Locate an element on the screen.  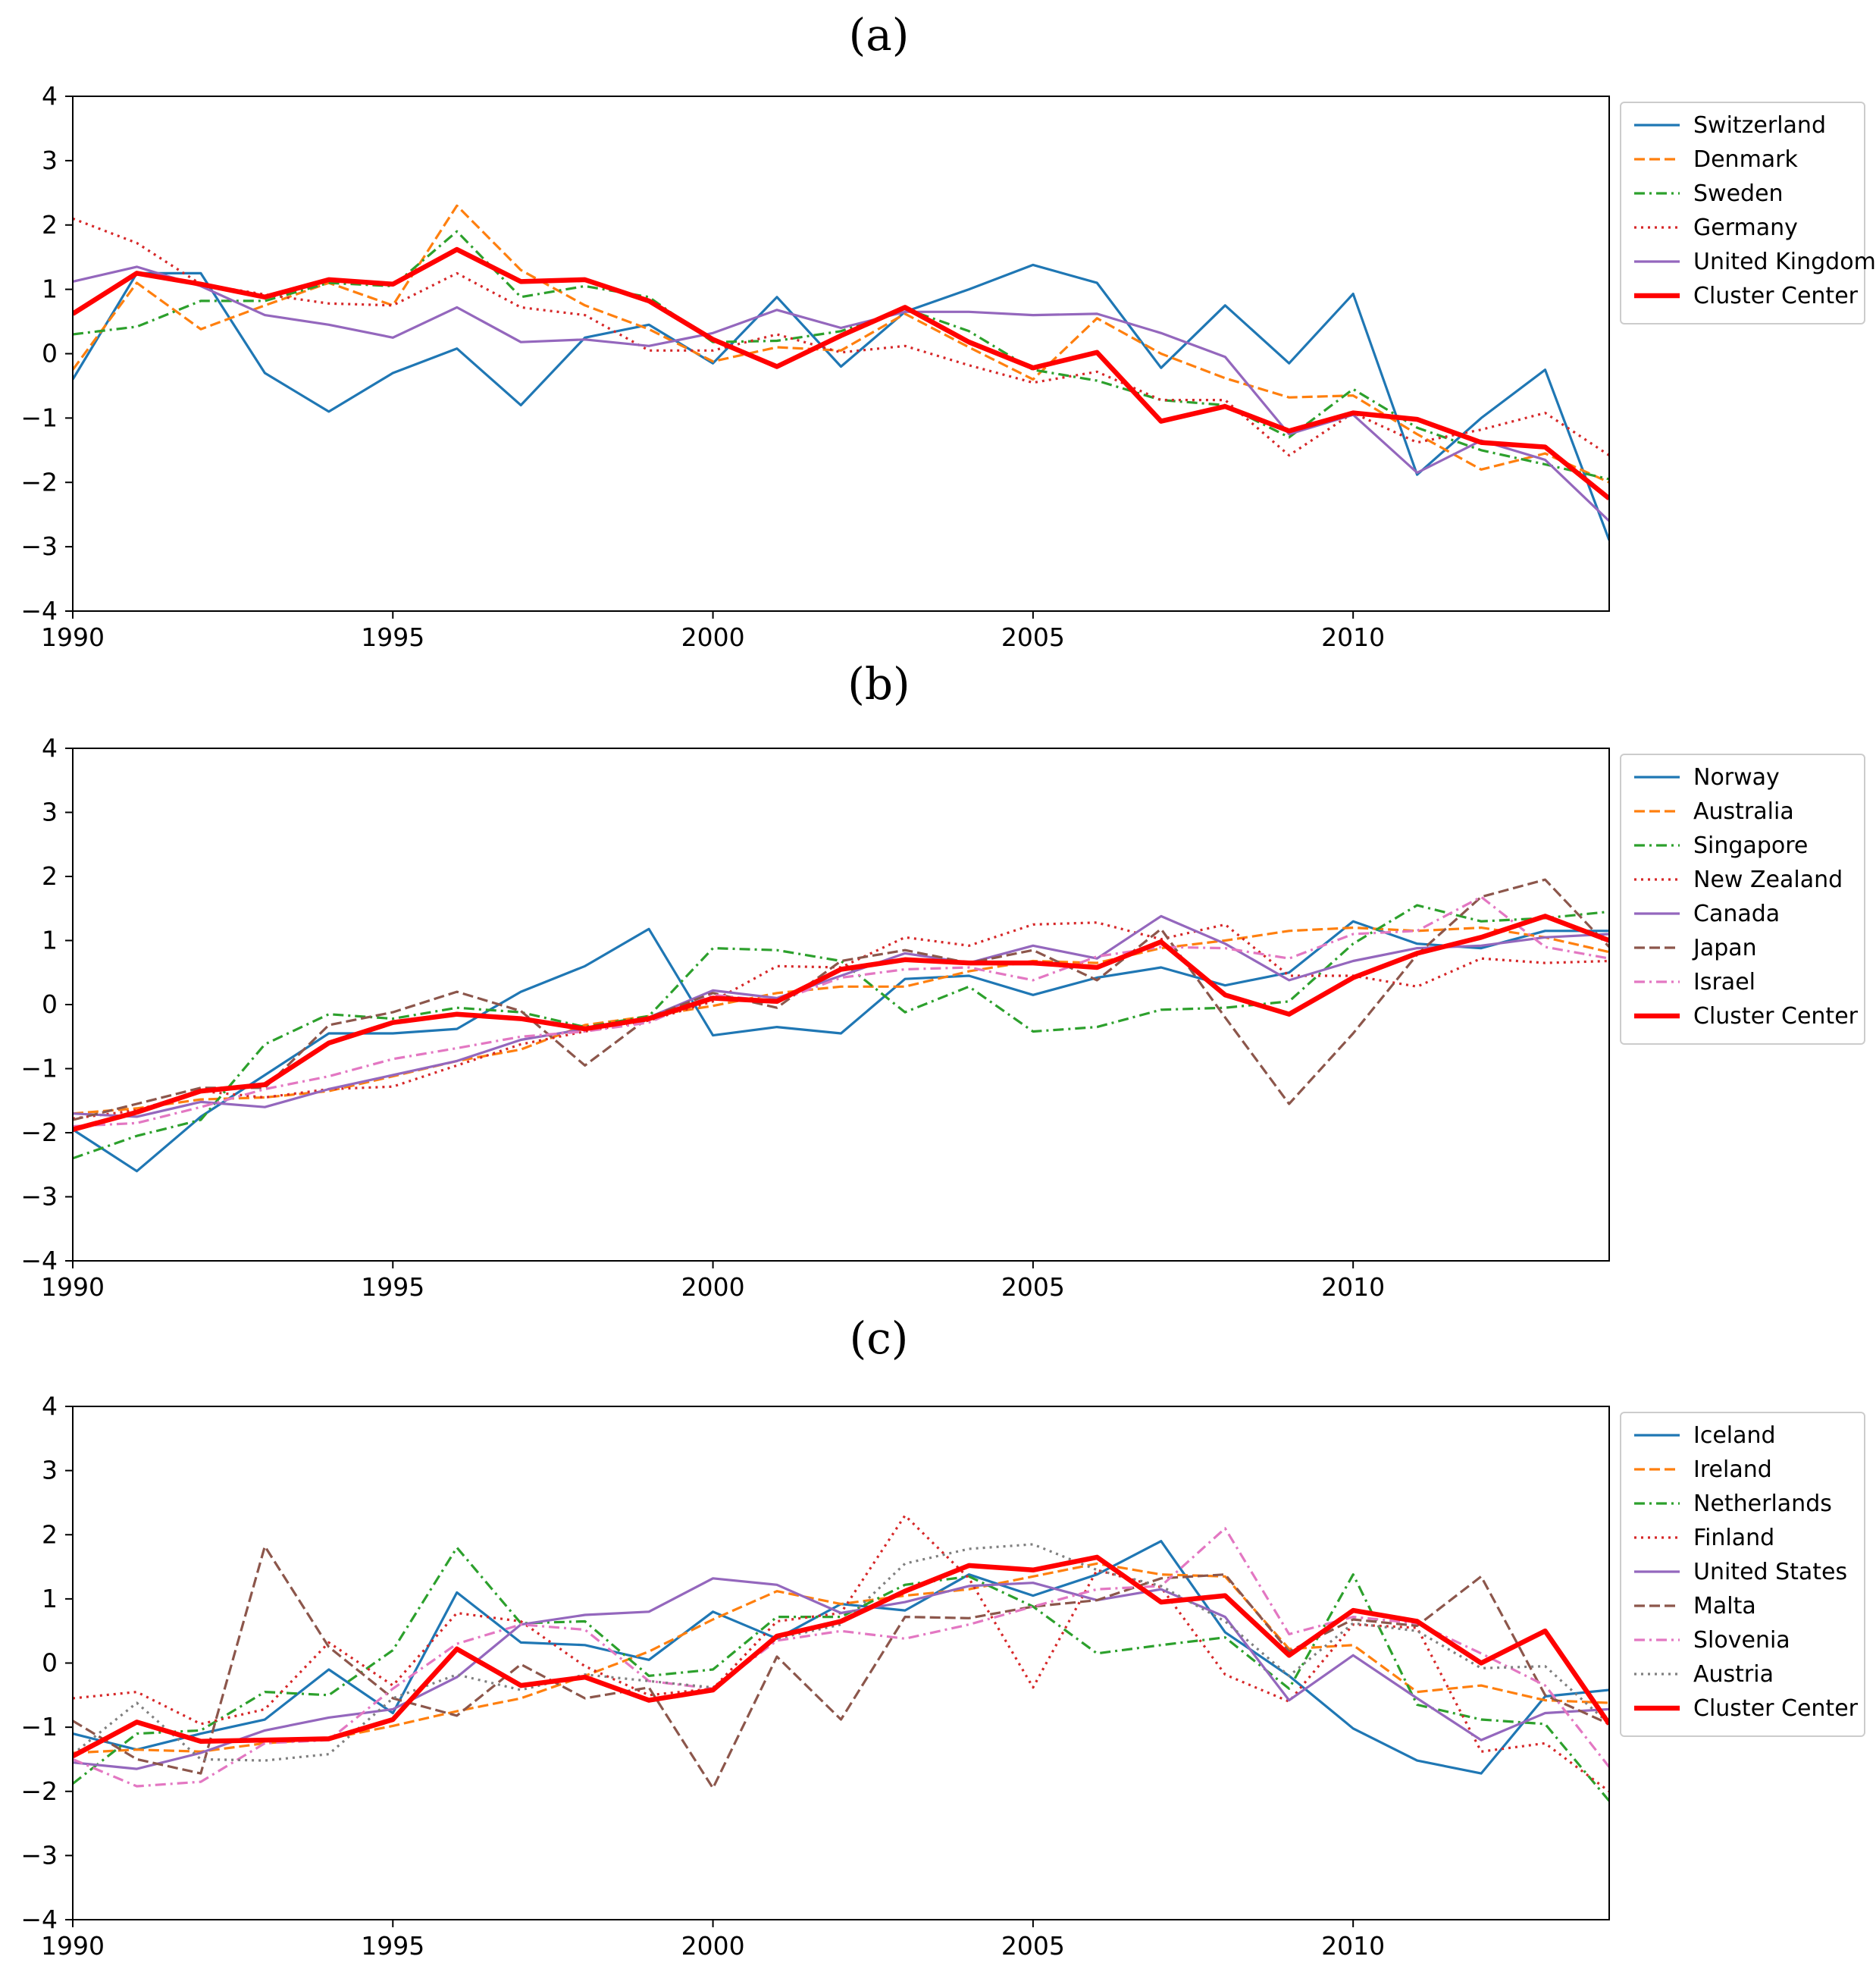
legend-label: Austria is located at coordinates (1733, 1674).